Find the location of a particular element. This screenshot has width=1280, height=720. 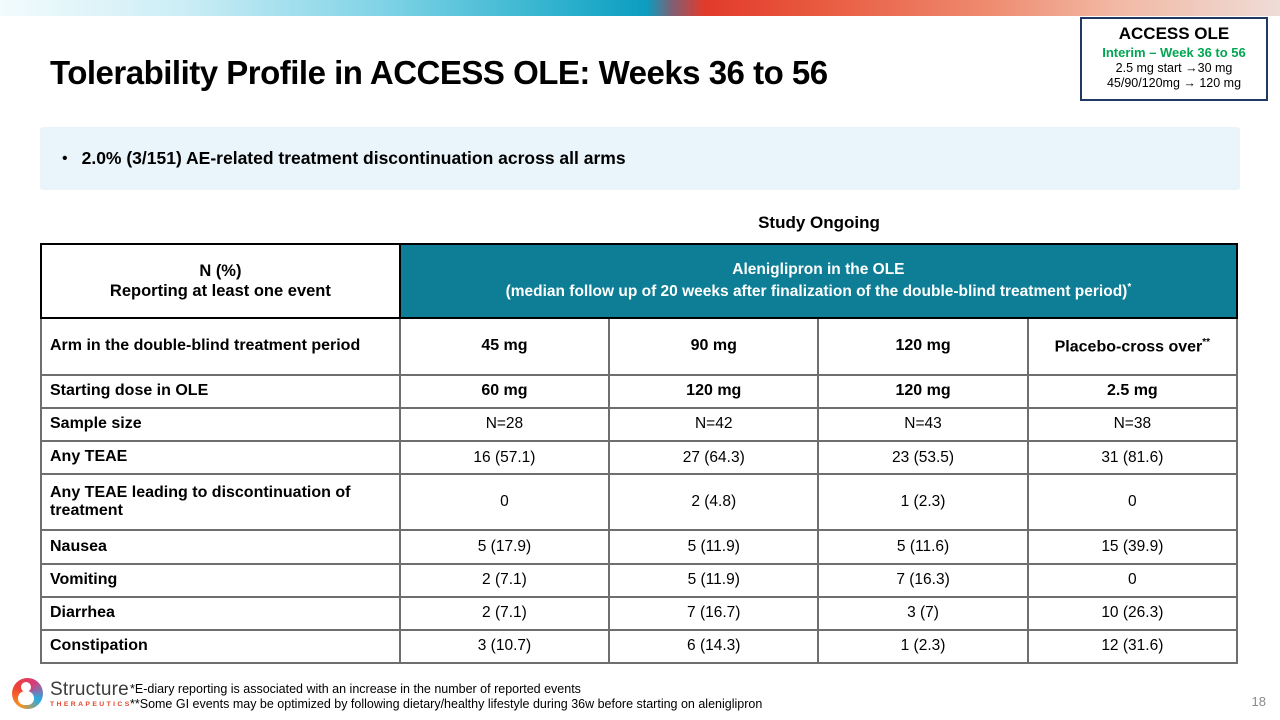

table-cell: 31 (81.6) is located at coordinates (1132, 457).